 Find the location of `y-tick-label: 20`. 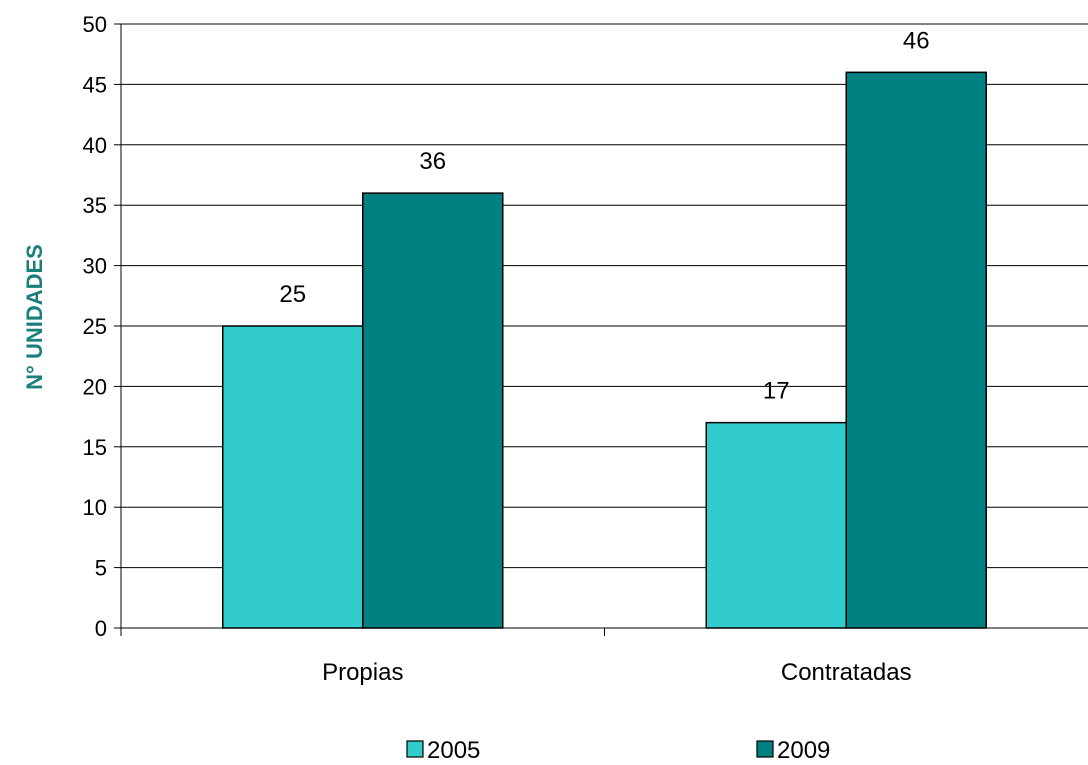

y-tick-label: 20 is located at coordinates (95, 386).